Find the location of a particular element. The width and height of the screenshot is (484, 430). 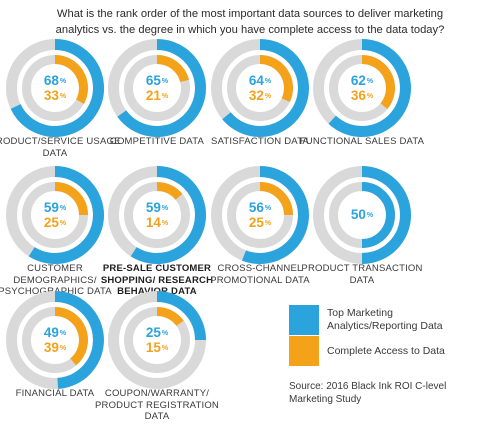

top-marketing-value: 25% is located at coordinates (157, 332).